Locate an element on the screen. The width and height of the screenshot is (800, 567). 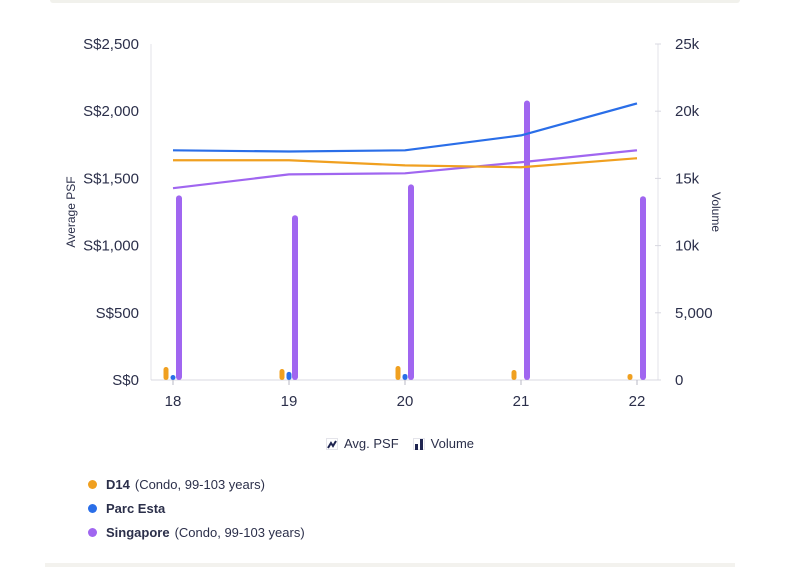
right-tick-label: 5,000 is located at coordinates (694, 313).